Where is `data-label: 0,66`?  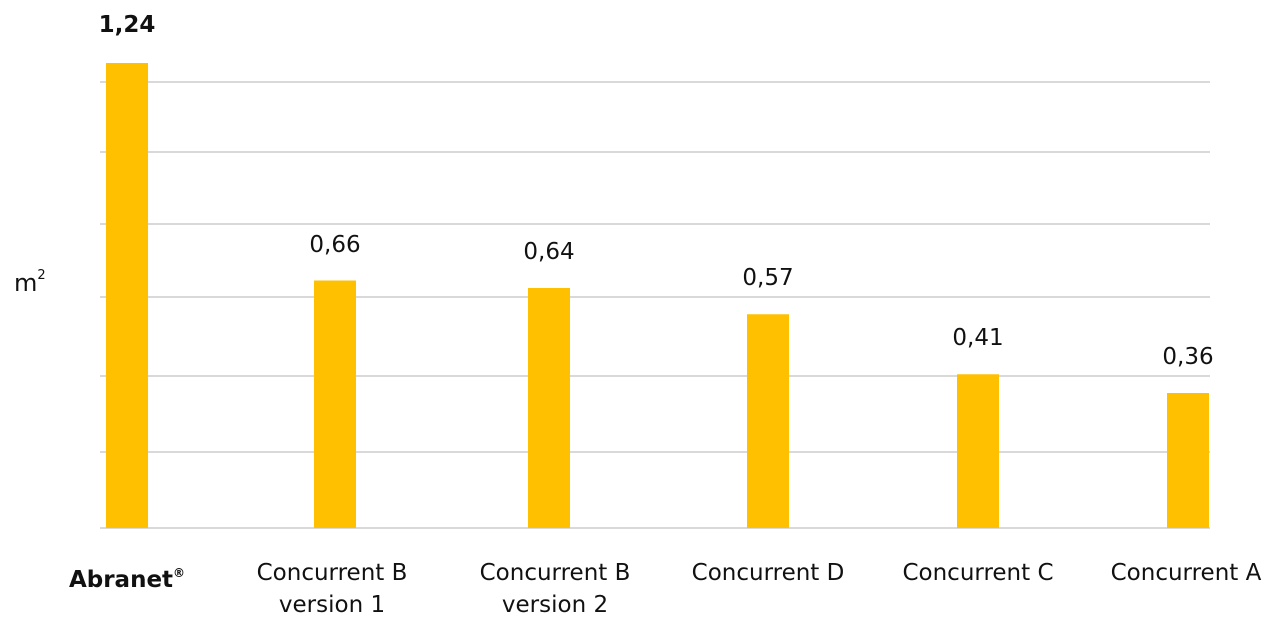
data-label: 0,66 is located at coordinates (335, 244).